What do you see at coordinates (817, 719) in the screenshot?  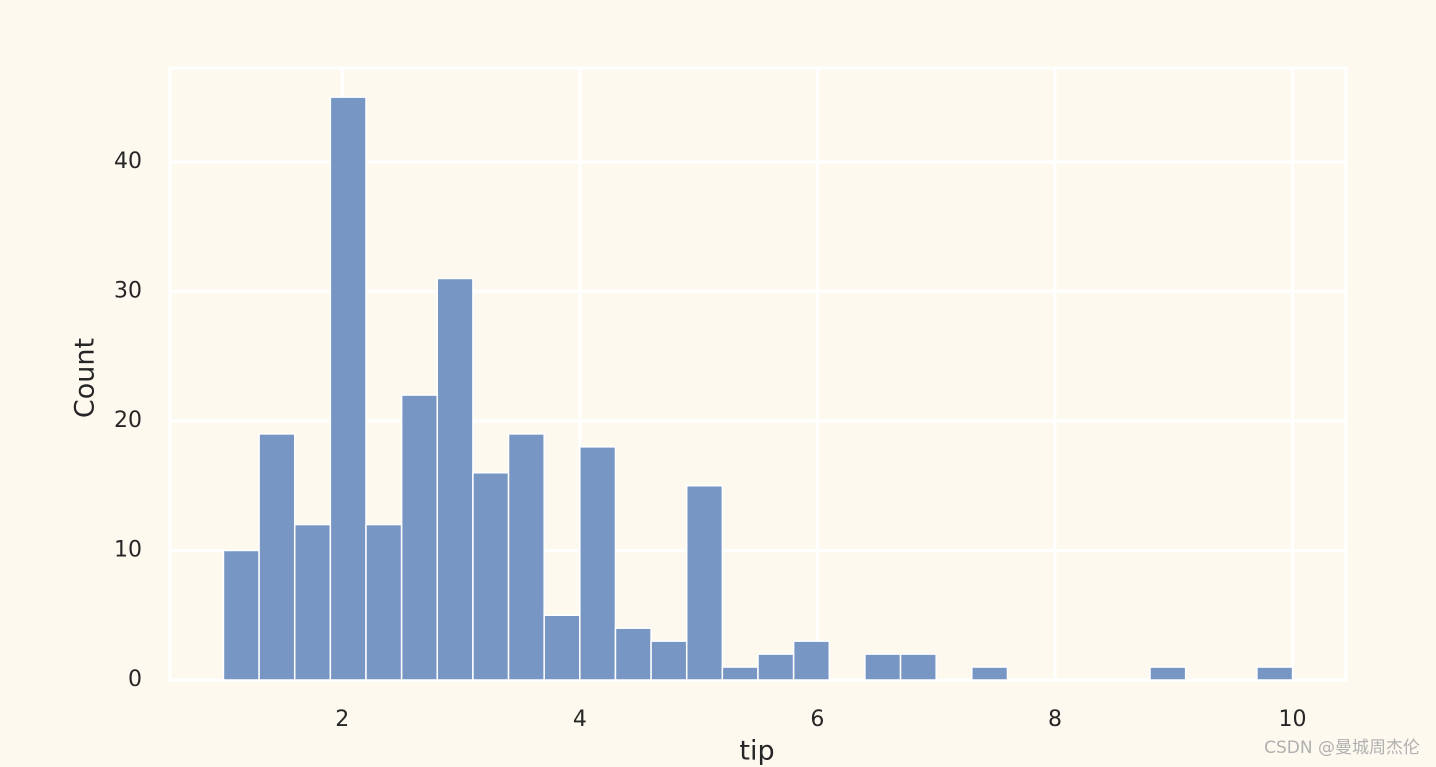 I see `x-tick-label: 6` at bounding box center [817, 719].